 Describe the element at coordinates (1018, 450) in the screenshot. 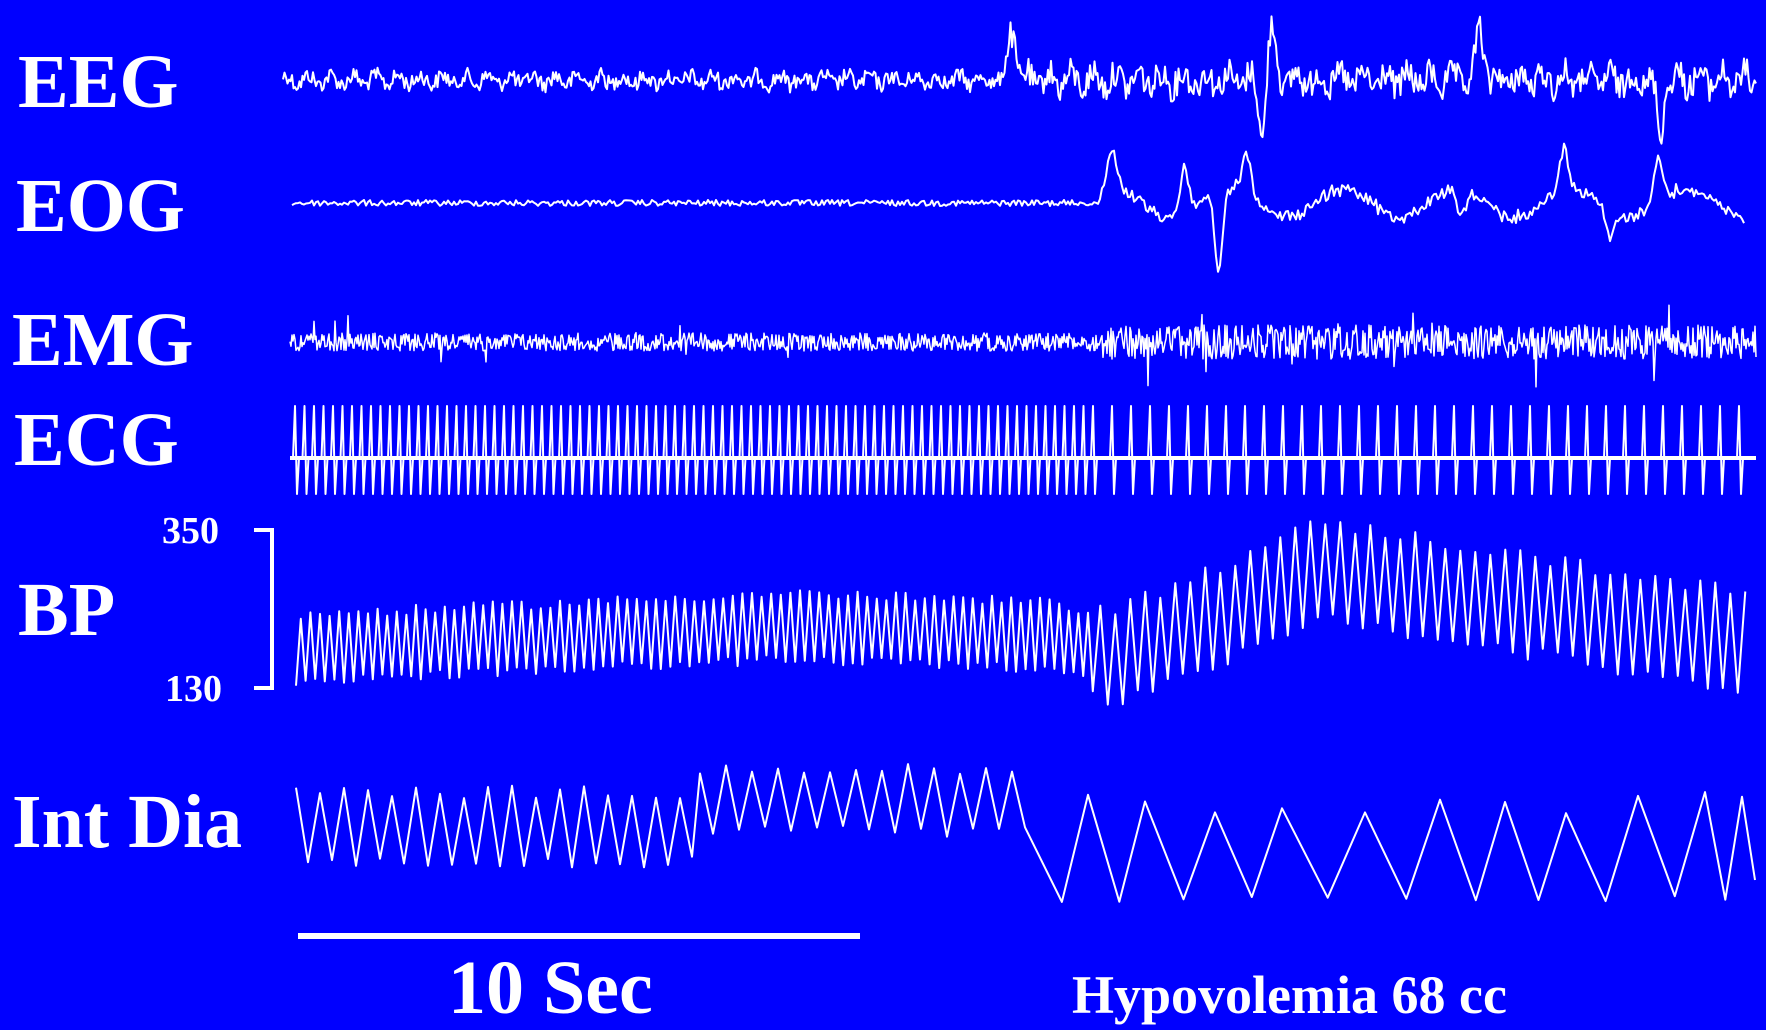

I see `ecg-trace` at that location.